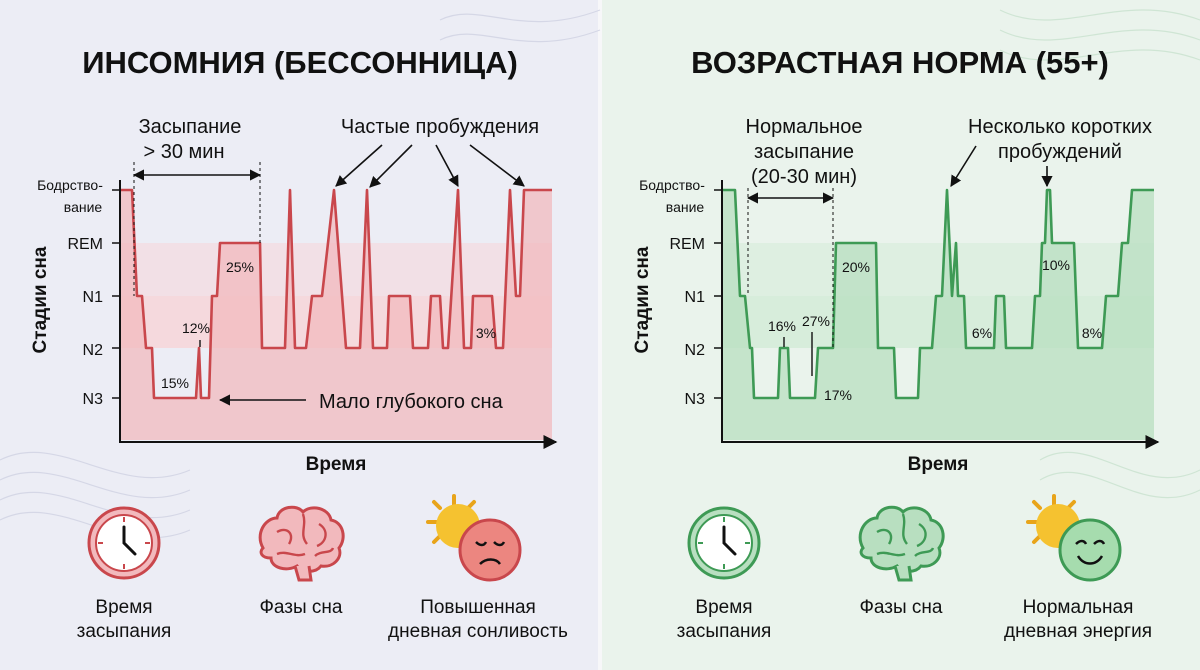  I want to click on right-brain-label: Фазы сна, so click(900, 607).